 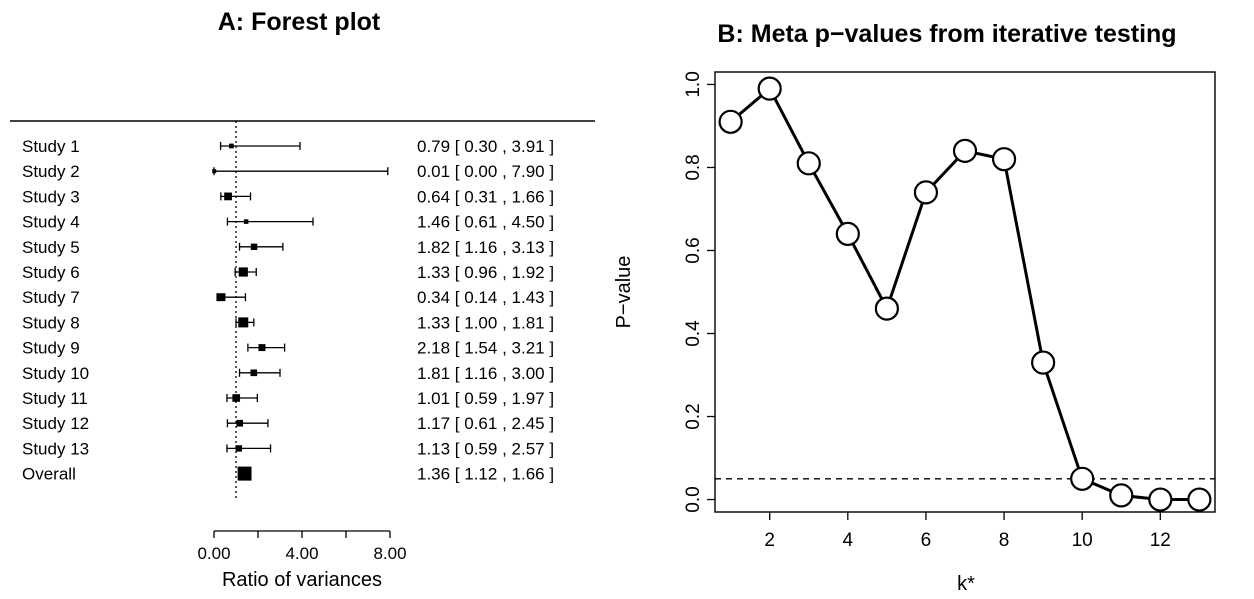 I want to click on study-label: Study 11, so click(x=55, y=398).